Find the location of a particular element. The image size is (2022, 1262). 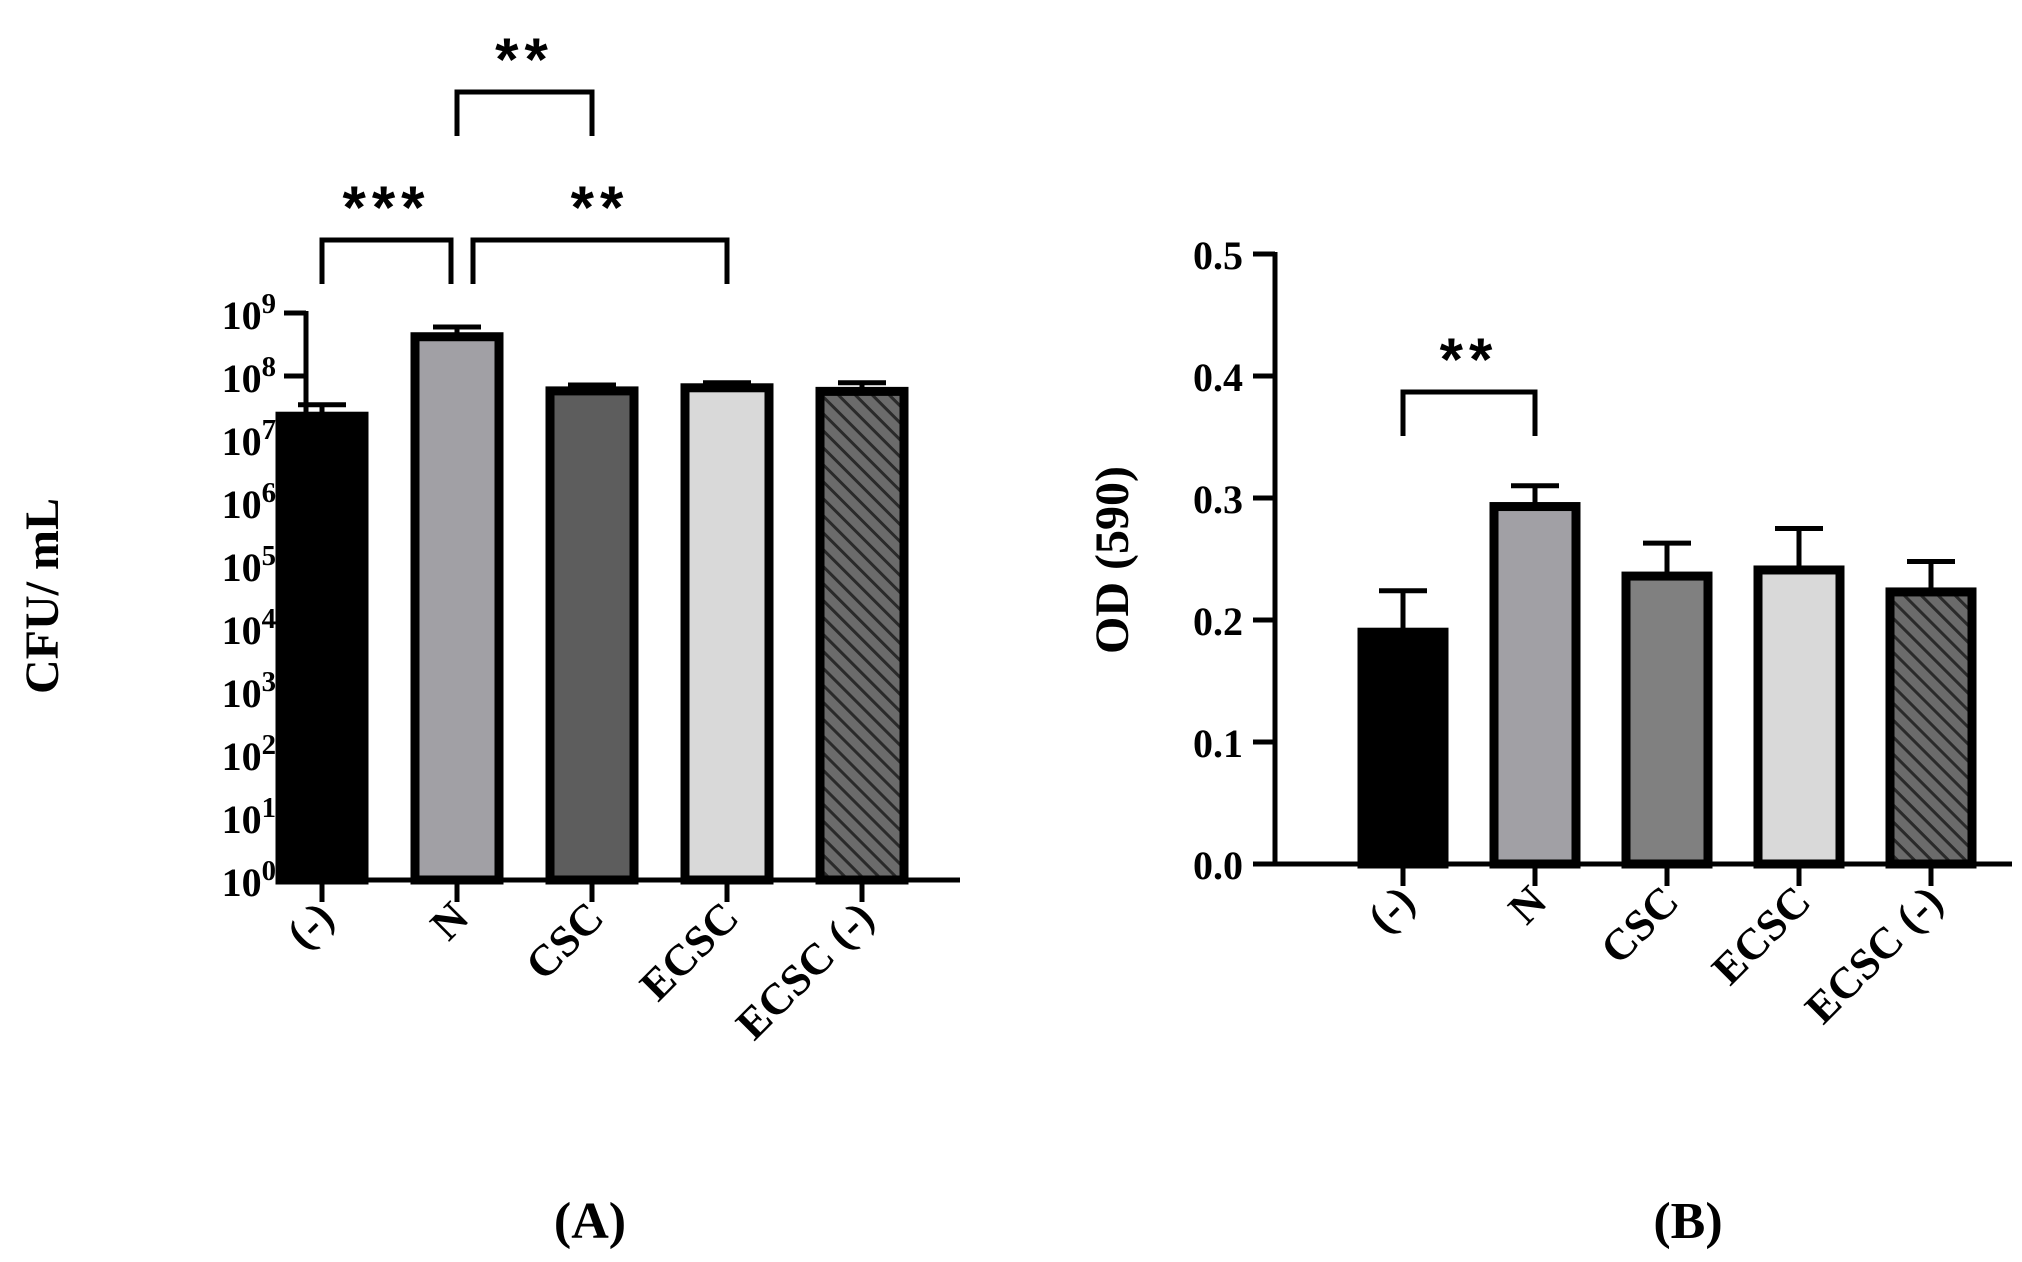

y-tick-label: 10¹ is located at coordinates (249, 817).